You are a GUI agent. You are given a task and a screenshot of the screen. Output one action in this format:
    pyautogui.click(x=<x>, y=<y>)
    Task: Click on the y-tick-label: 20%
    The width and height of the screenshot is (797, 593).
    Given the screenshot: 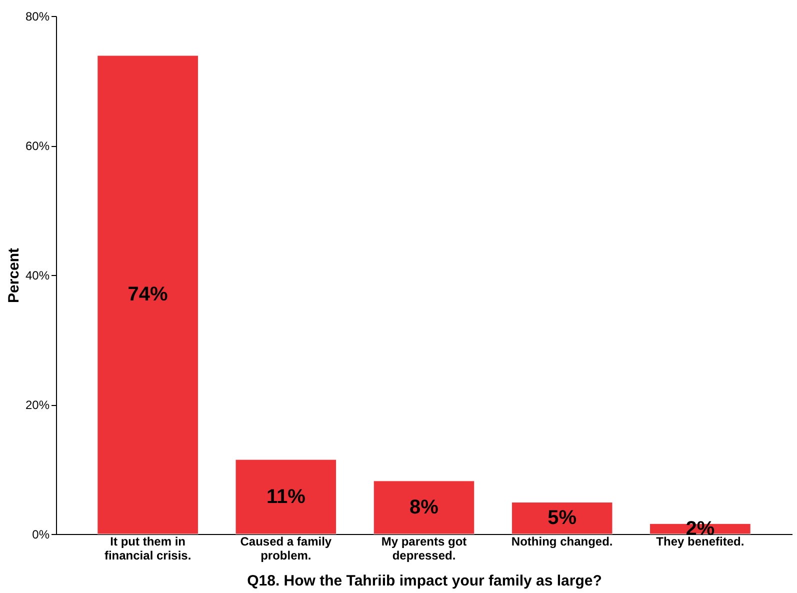 What is the action you would take?
    pyautogui.click(x=37, y=405)
    